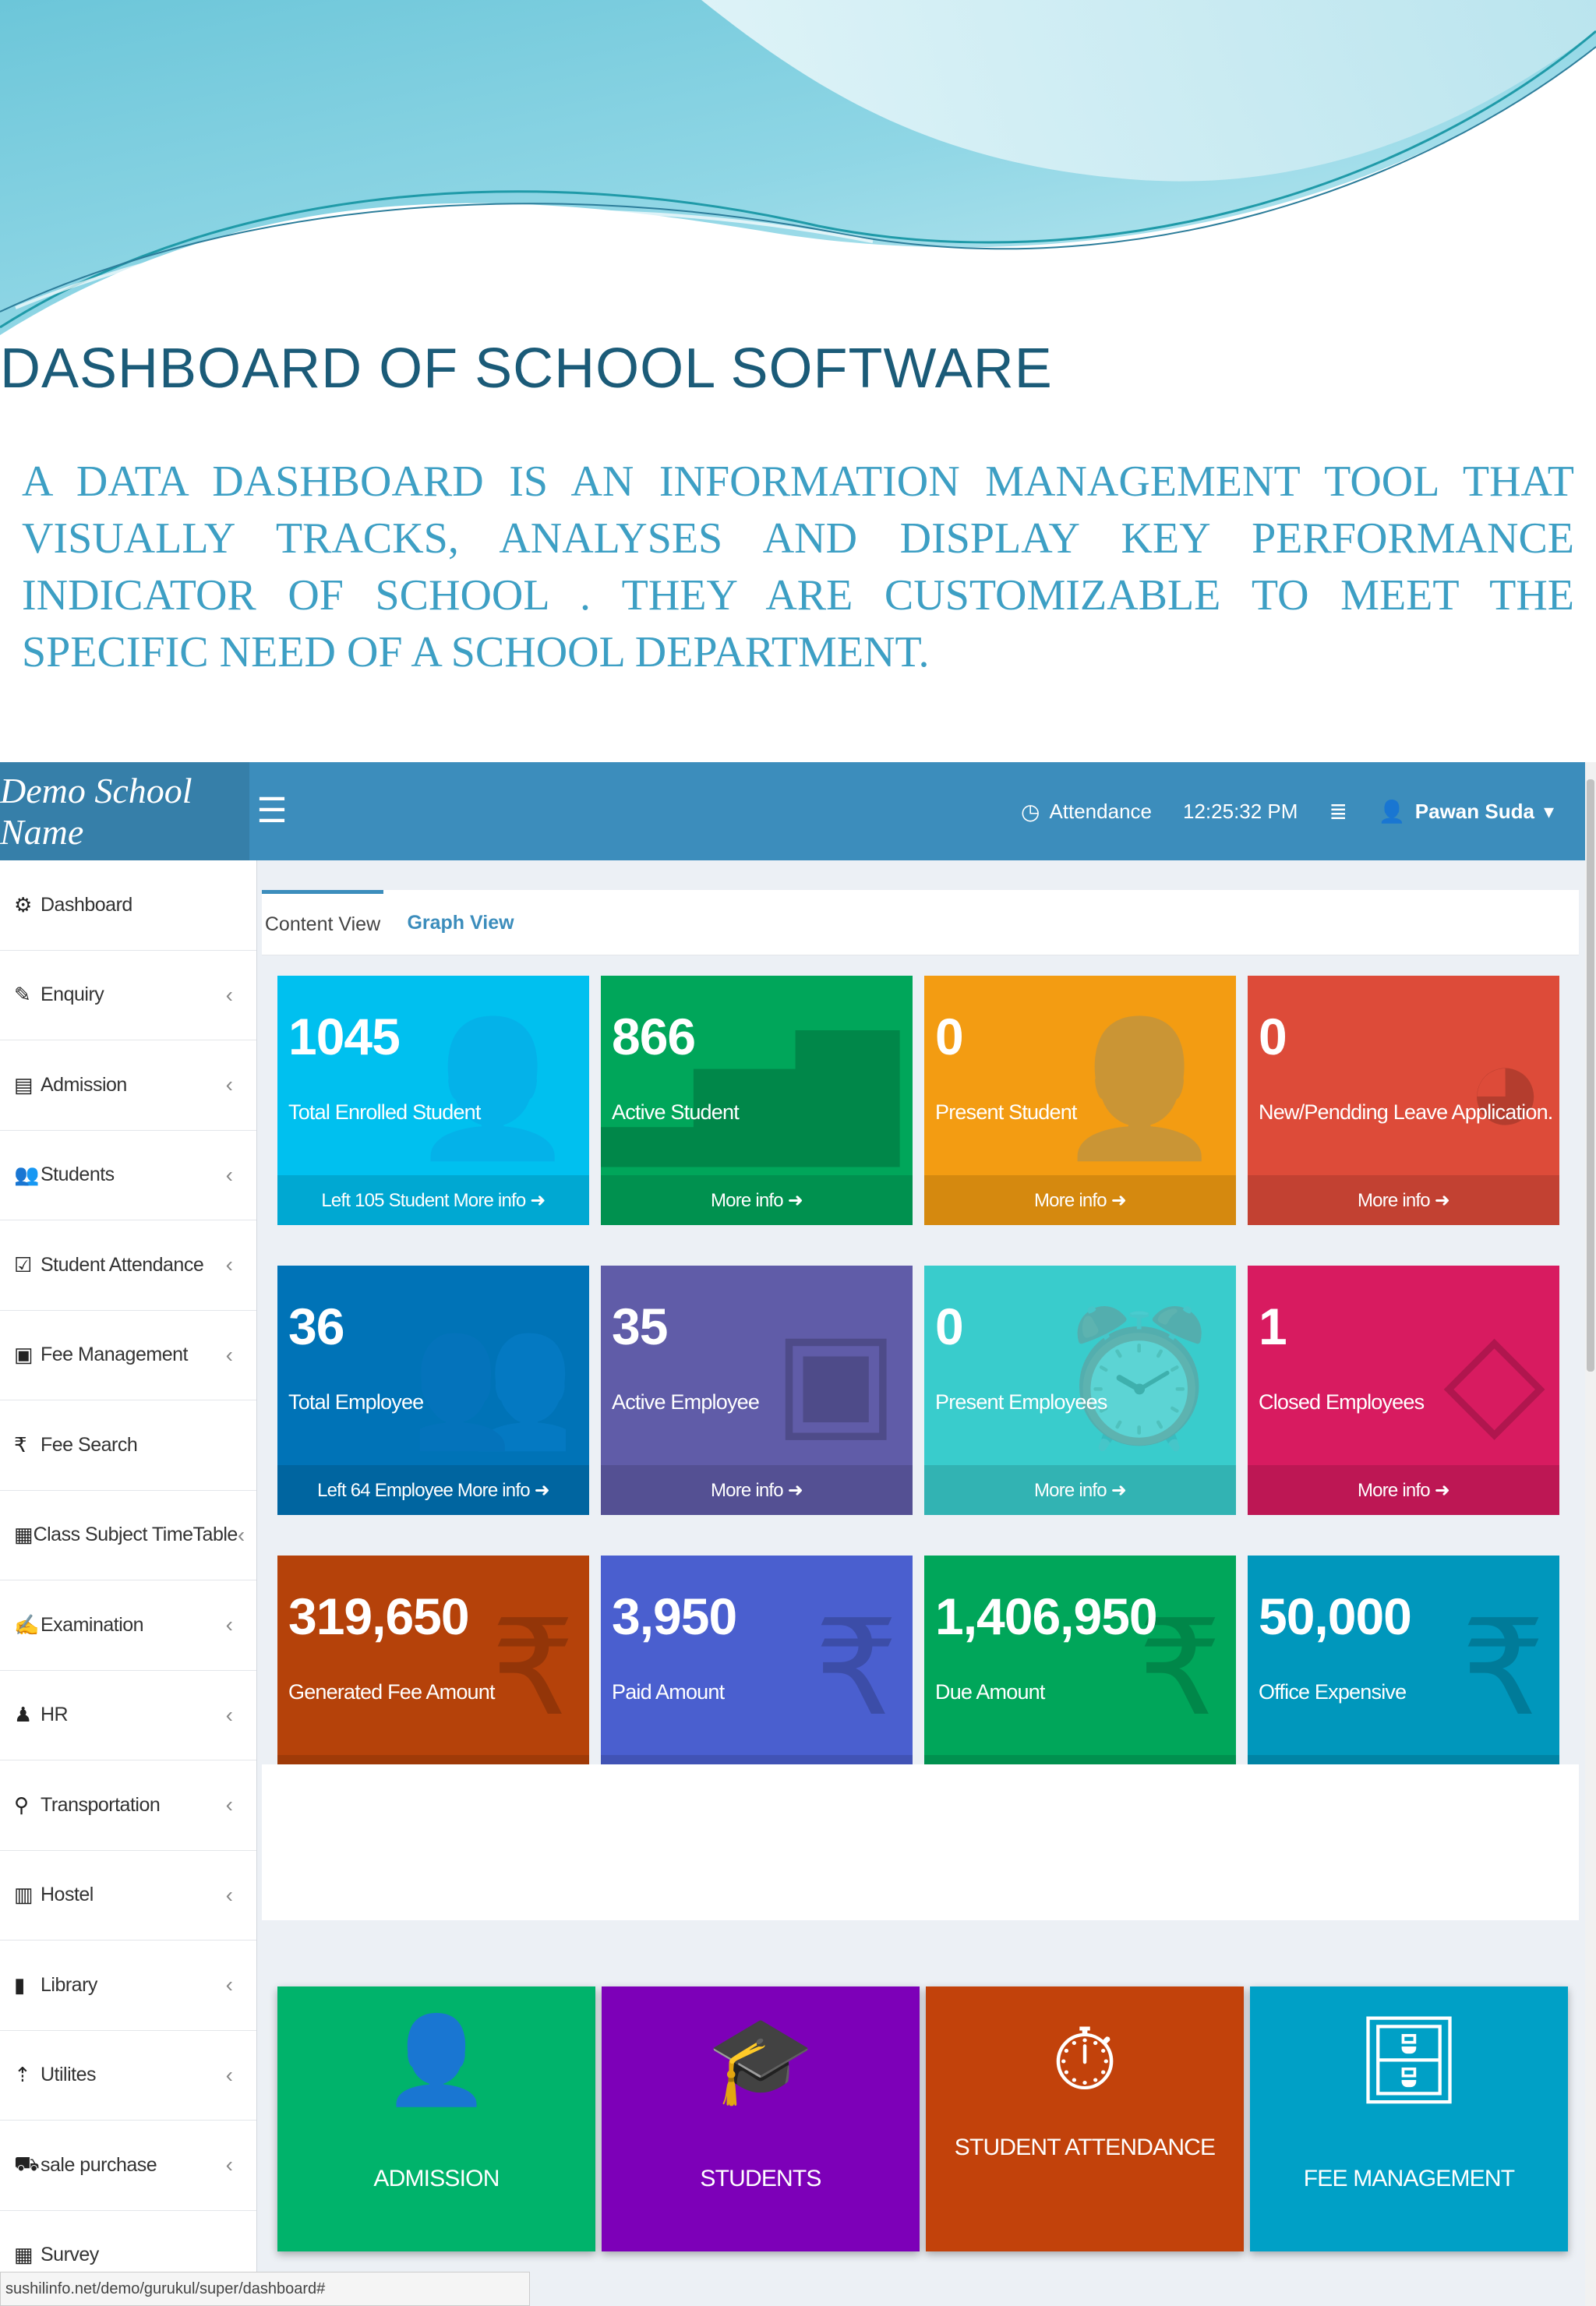 Image resolution: width=1596 pixels, height=2306 pixels. I want to click on clock-icon: ◷, so click(1030, 812).